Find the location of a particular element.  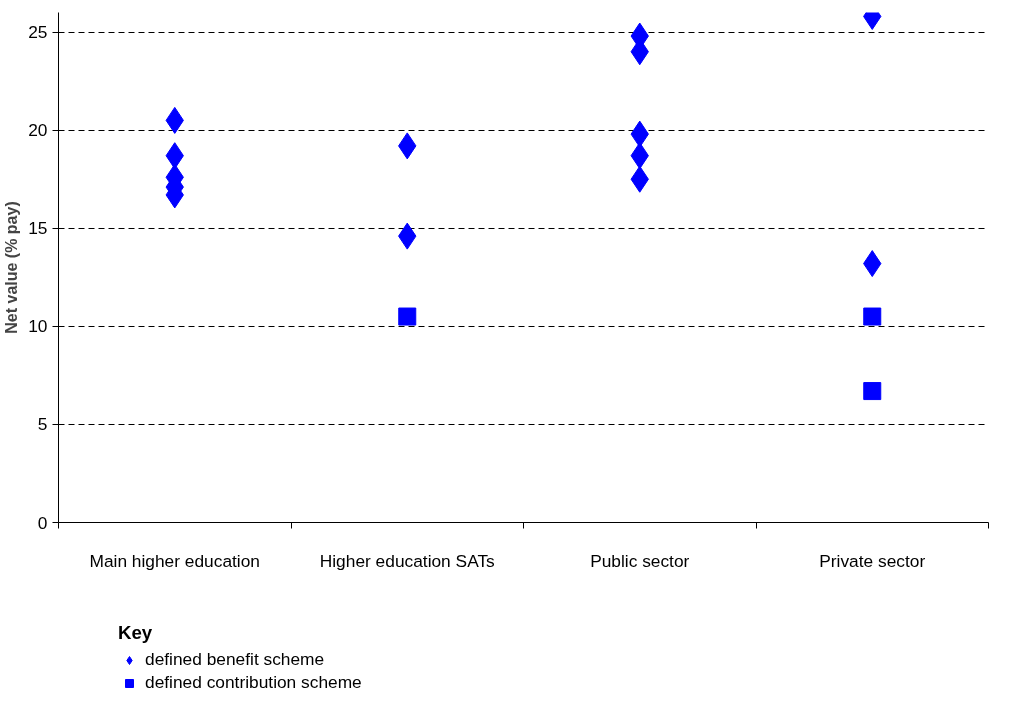

x-tick-label: Public sector is located at coordinates (640, 560).